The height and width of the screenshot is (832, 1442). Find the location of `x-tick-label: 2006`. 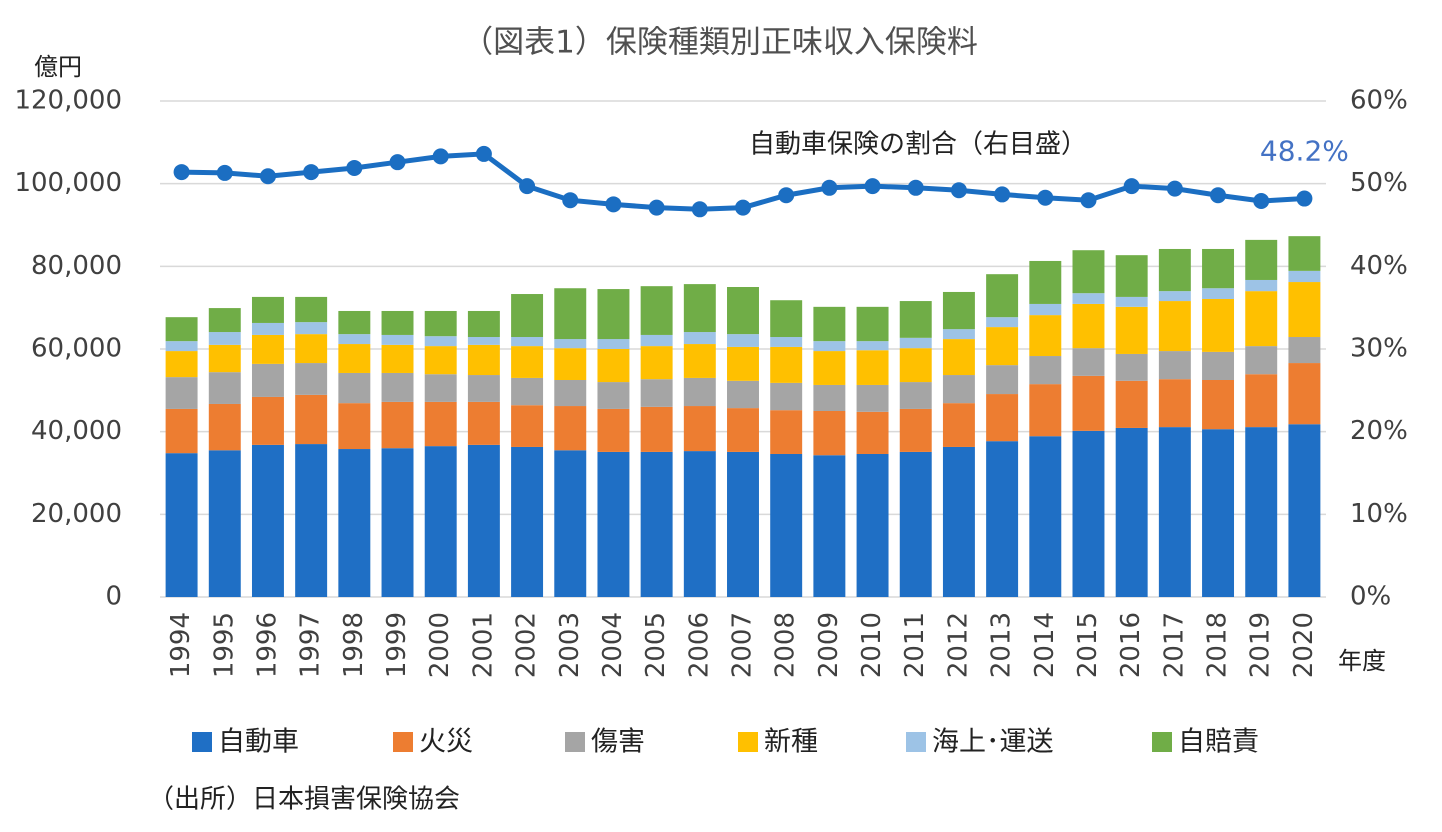

x-tick-label: 2006 is located at coordinates (699, 645).